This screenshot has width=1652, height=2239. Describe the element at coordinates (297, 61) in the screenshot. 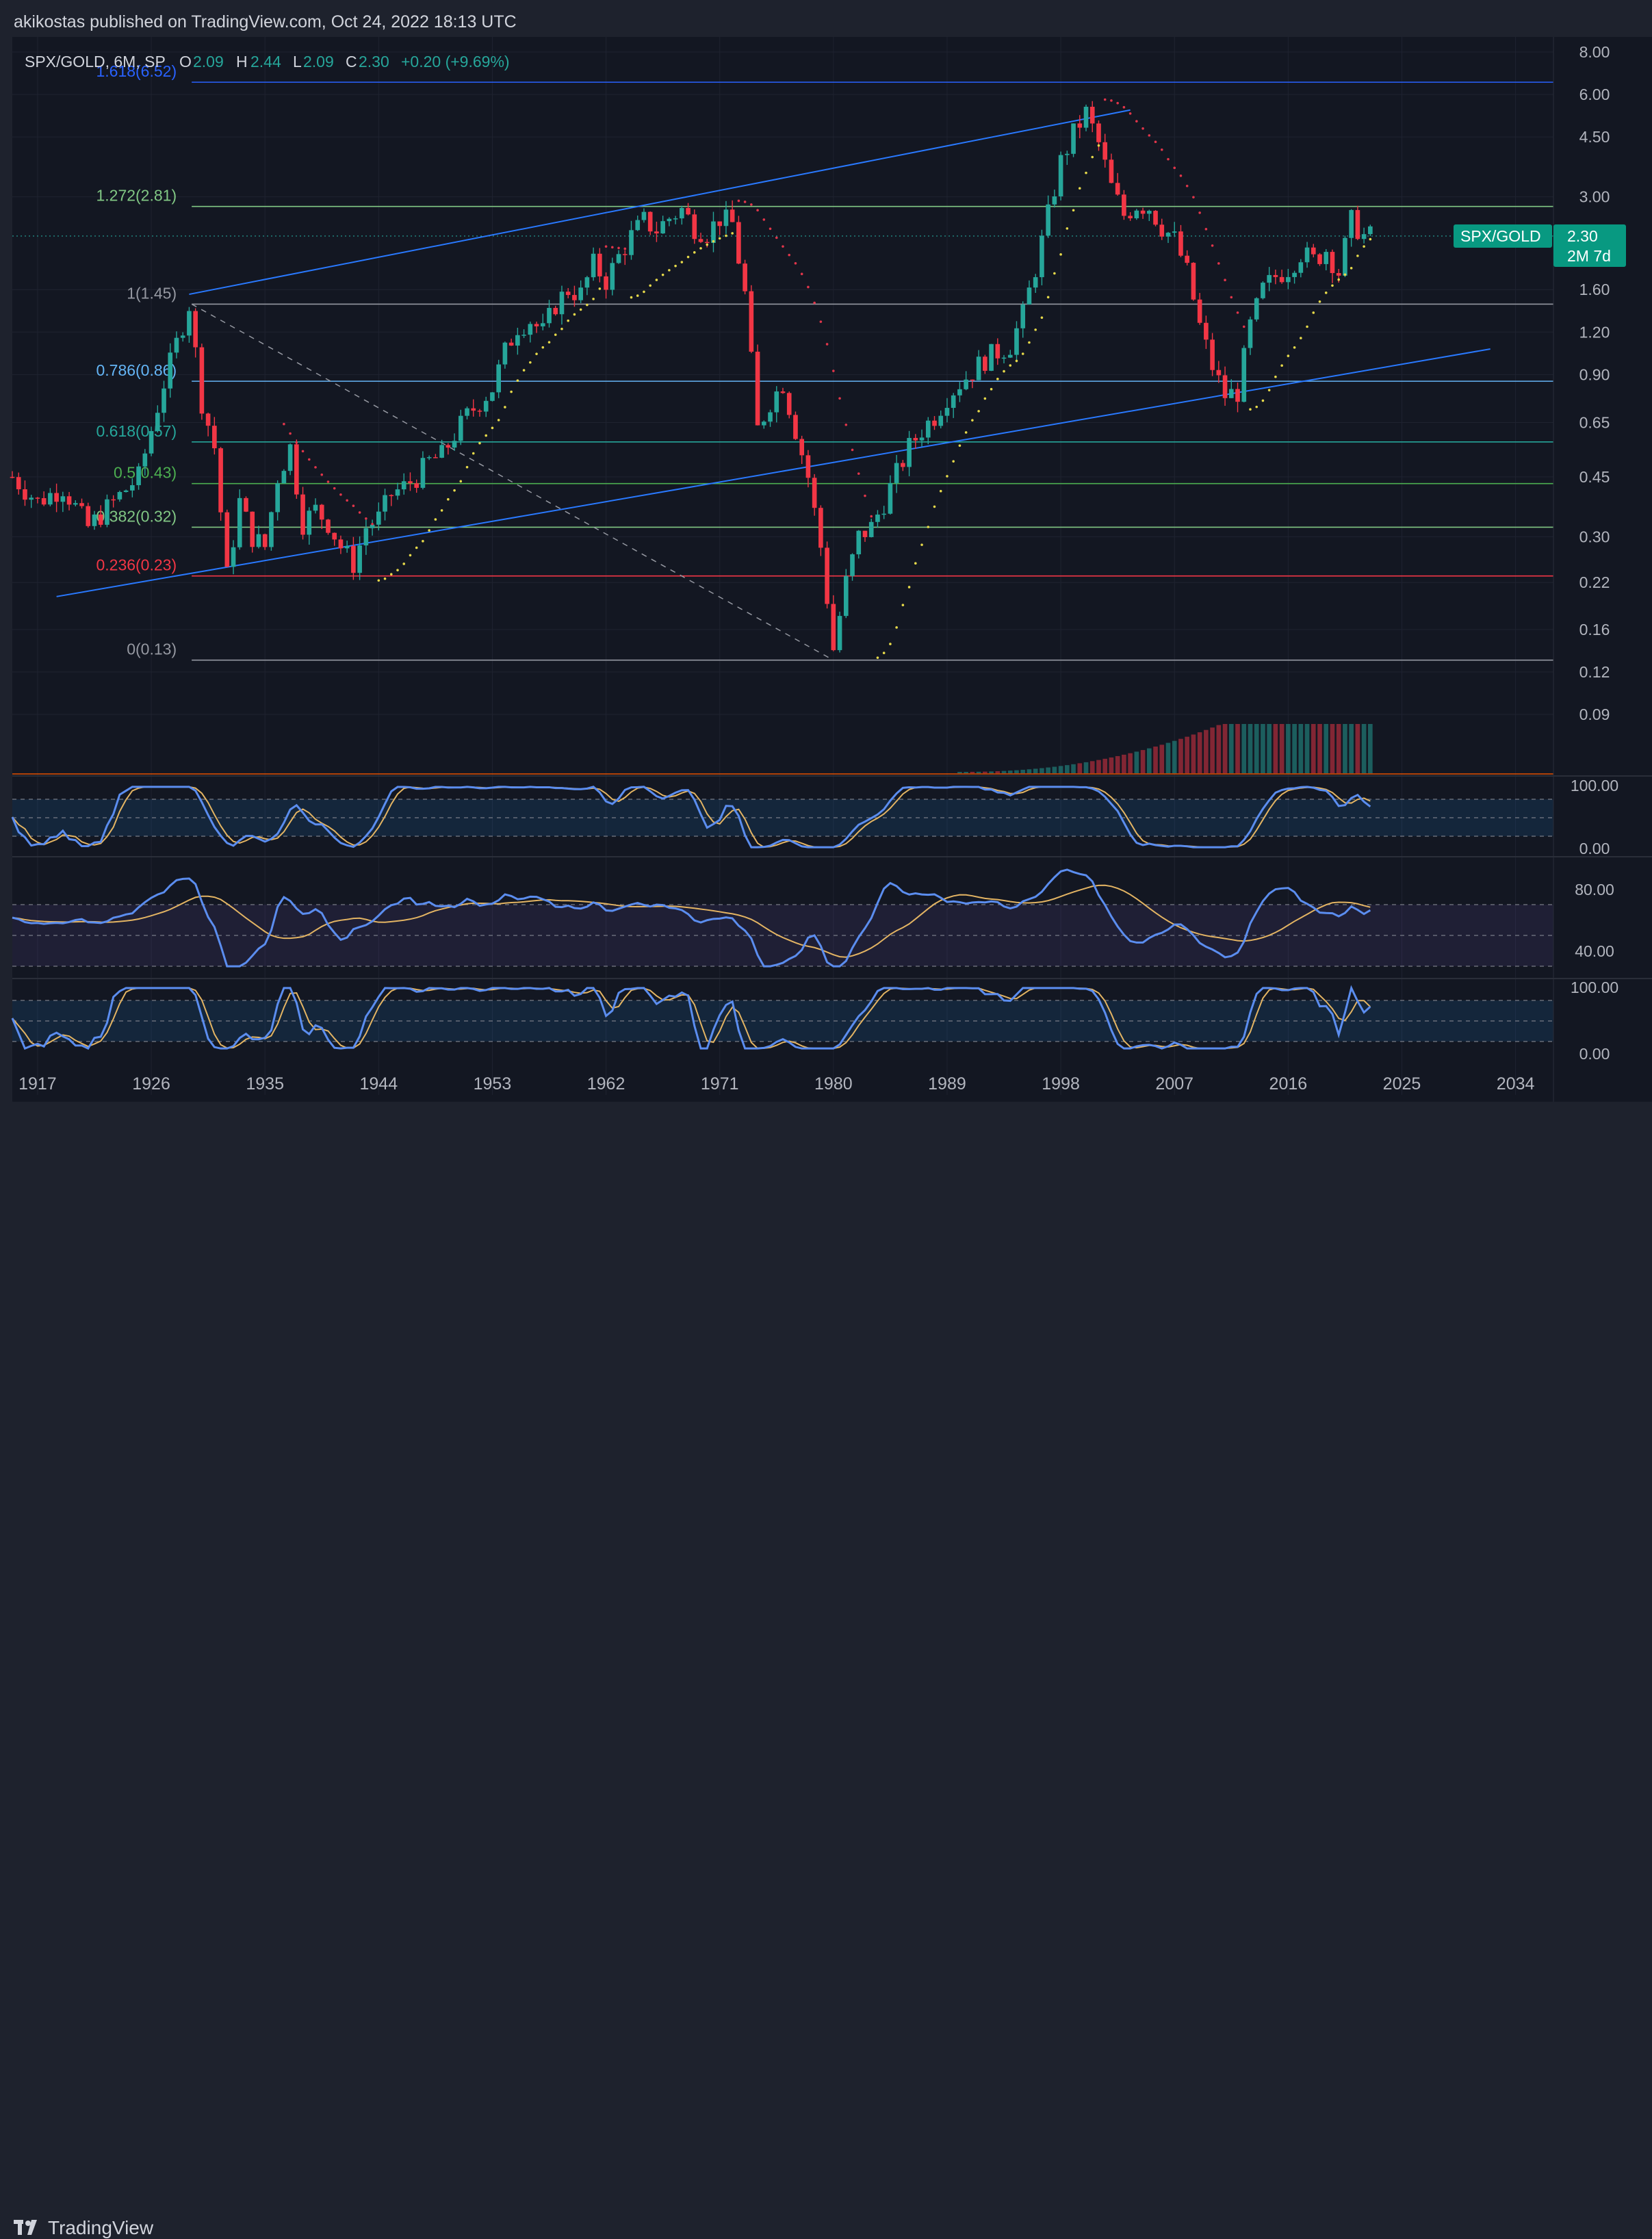

I see `legend-l-label: L` at that location.